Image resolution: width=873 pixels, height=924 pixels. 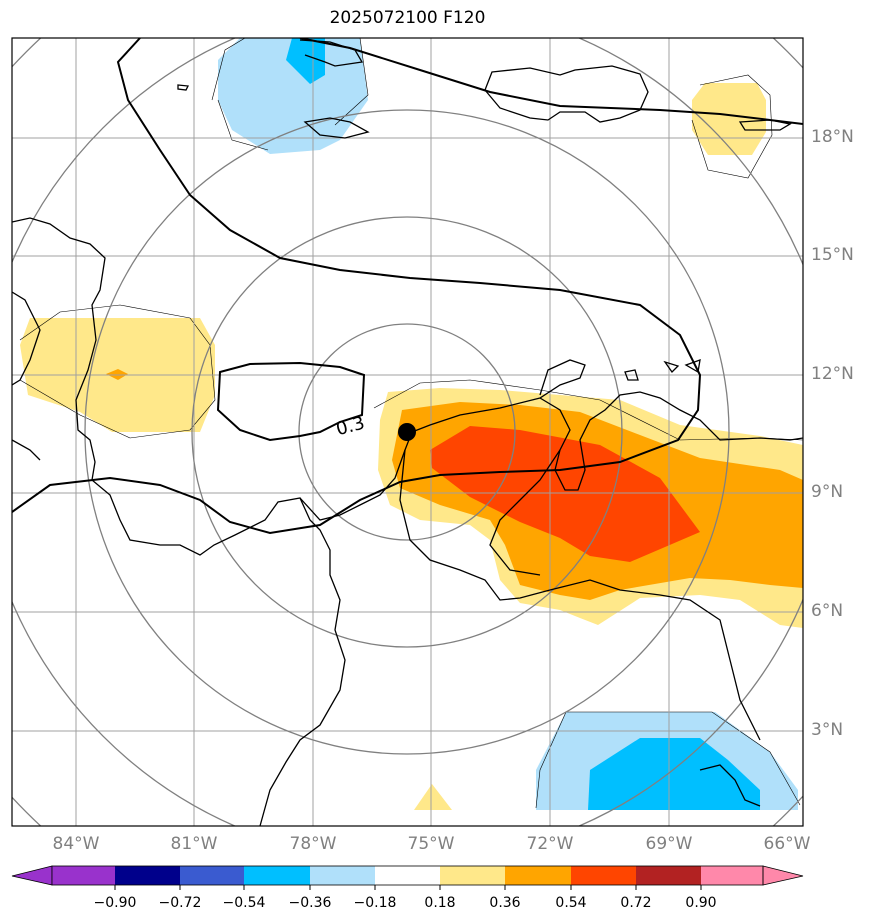 What do you see at coordinates (832, 255) in the screenshot?
I see `lat-label-15n: 15°N` at bounding box center [832, 255].